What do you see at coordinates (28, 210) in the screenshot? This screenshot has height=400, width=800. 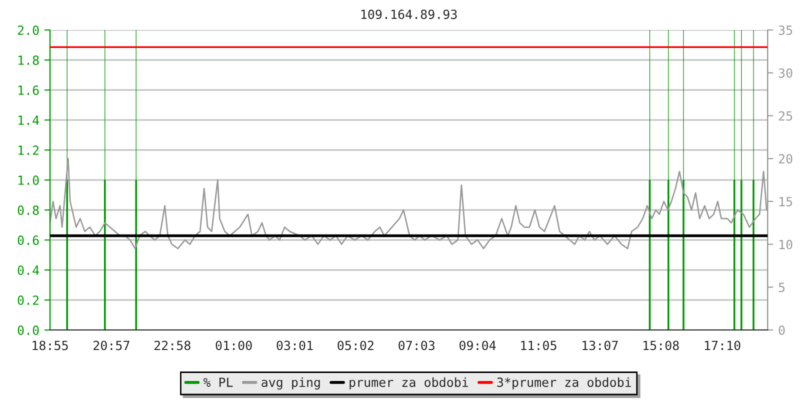 I see `y-tick-label: 0.8` at bounding box center [28, 210].